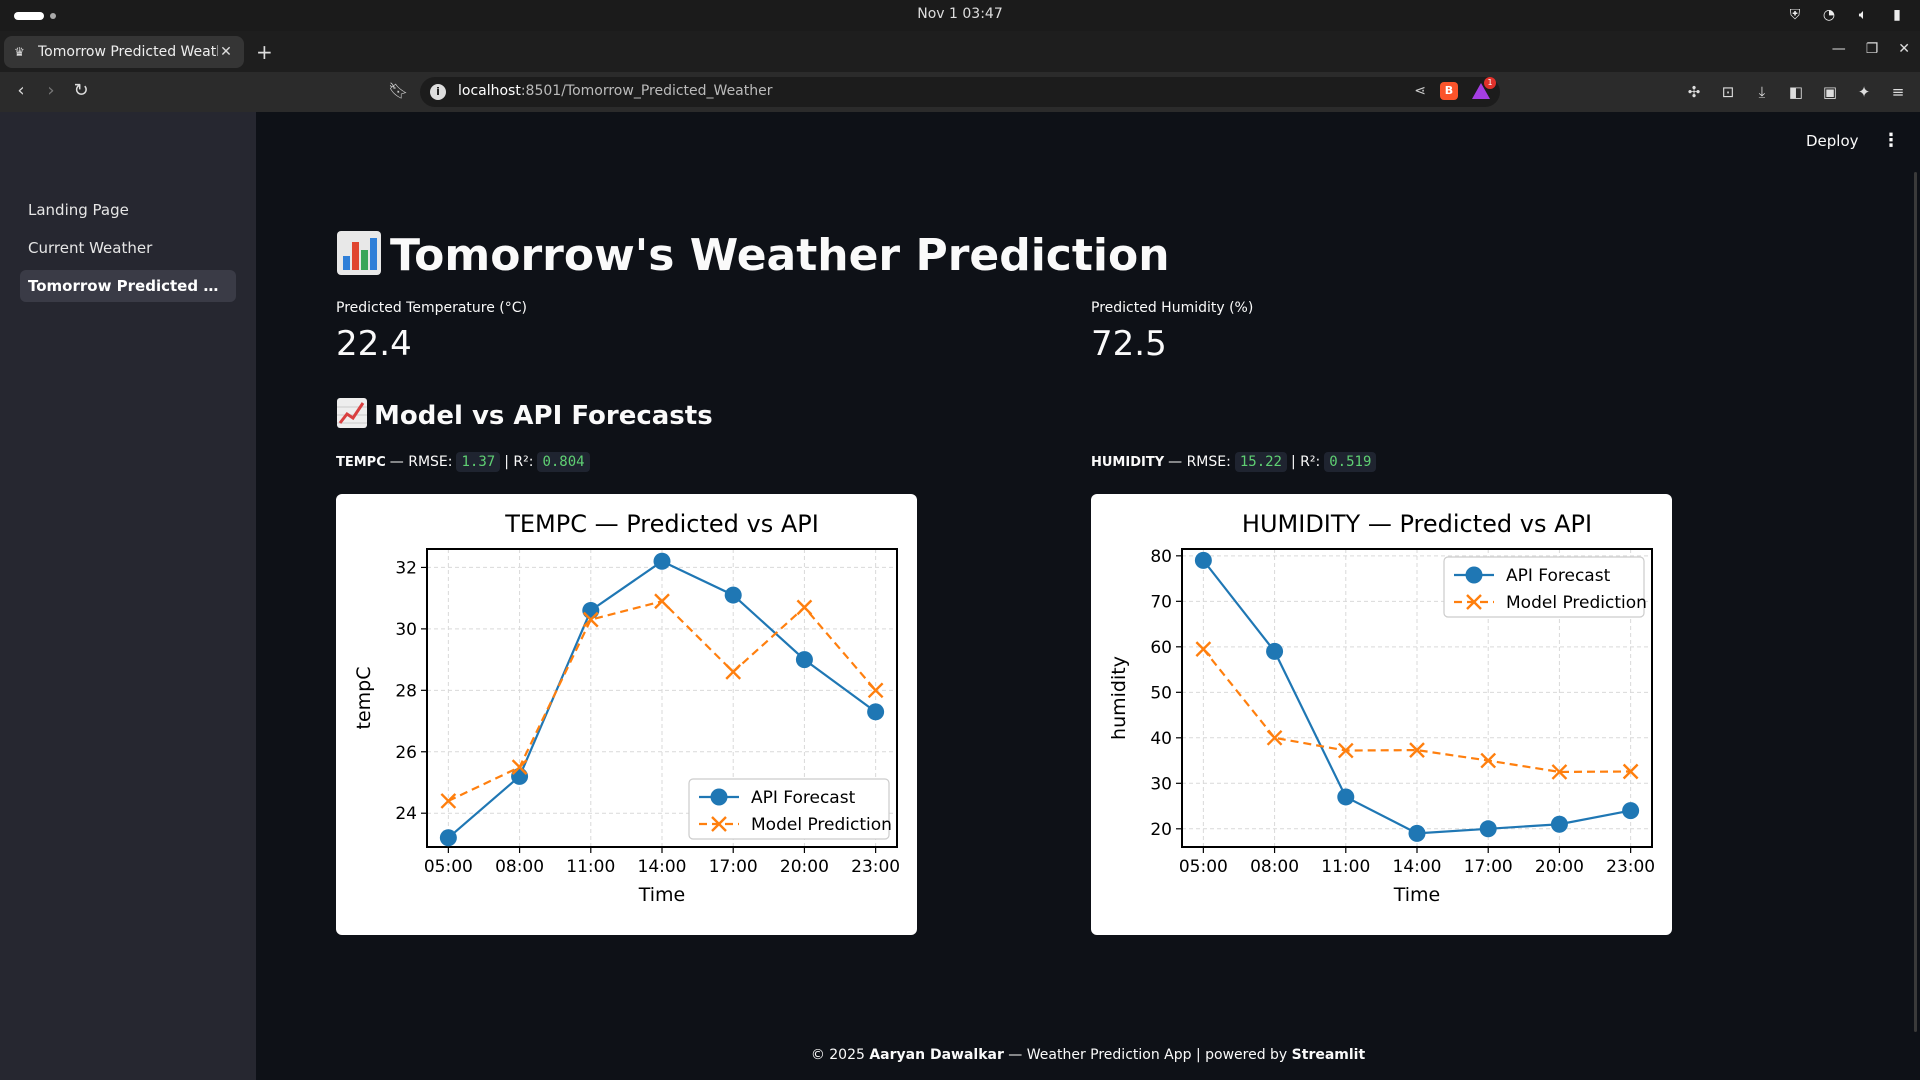 The image size is (1920, 1080). Describe the element at coordinates (21, 90) in the screenshot. I see `back-icon: ‹` at that location.